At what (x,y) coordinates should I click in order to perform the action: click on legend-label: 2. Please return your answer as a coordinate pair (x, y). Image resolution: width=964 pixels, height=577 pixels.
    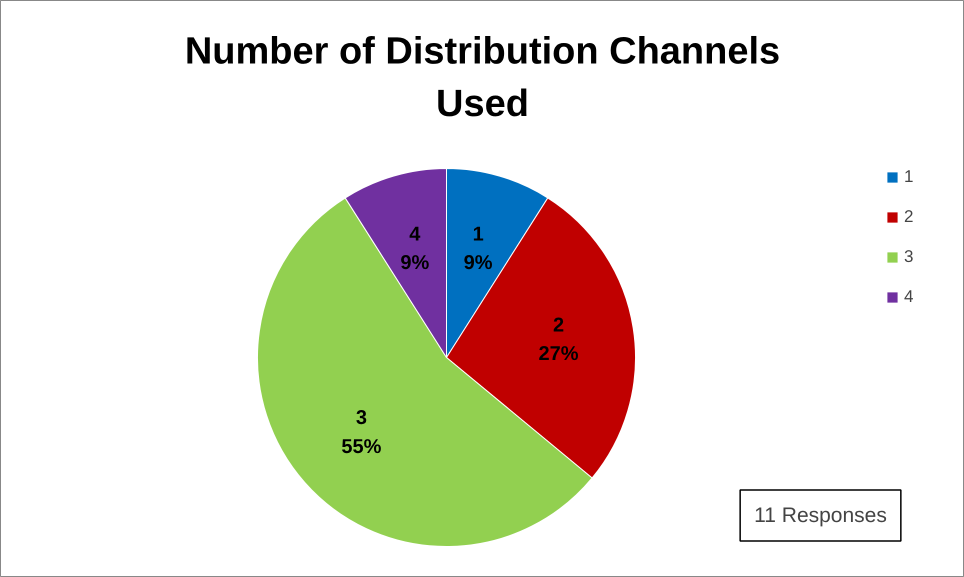
    Looking at the image, I should click on (909, 217).